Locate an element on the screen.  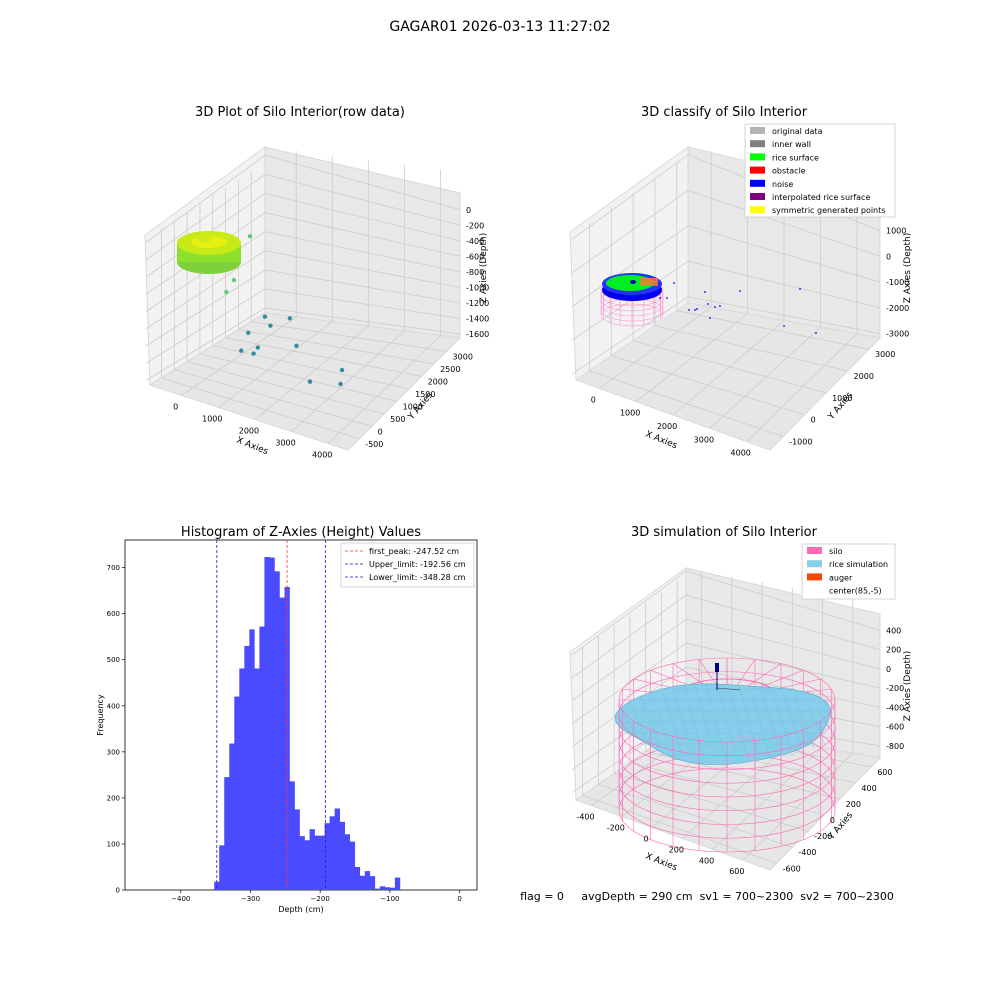
histogram-plot-area is located at coordinates (301, 715).